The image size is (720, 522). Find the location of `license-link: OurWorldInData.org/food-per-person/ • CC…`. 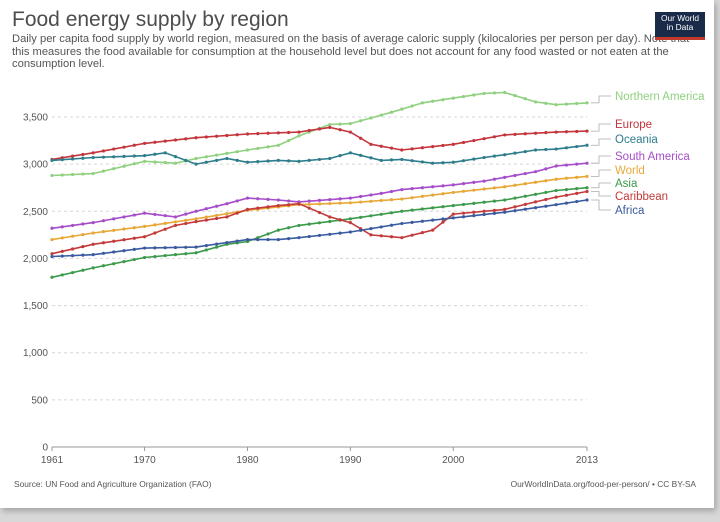

license-link: OurWorldInData.org/food-per-person/ • CC… is located at coordinates (603, 484).